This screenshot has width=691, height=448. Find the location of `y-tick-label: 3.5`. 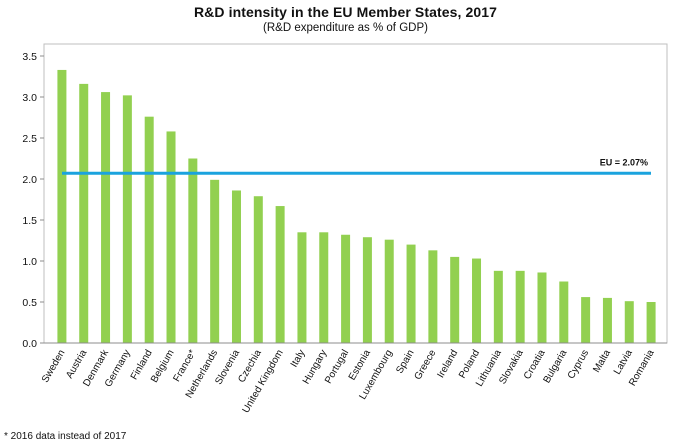

y-tick-label: 3.5 is located at coordinates (29, 57).